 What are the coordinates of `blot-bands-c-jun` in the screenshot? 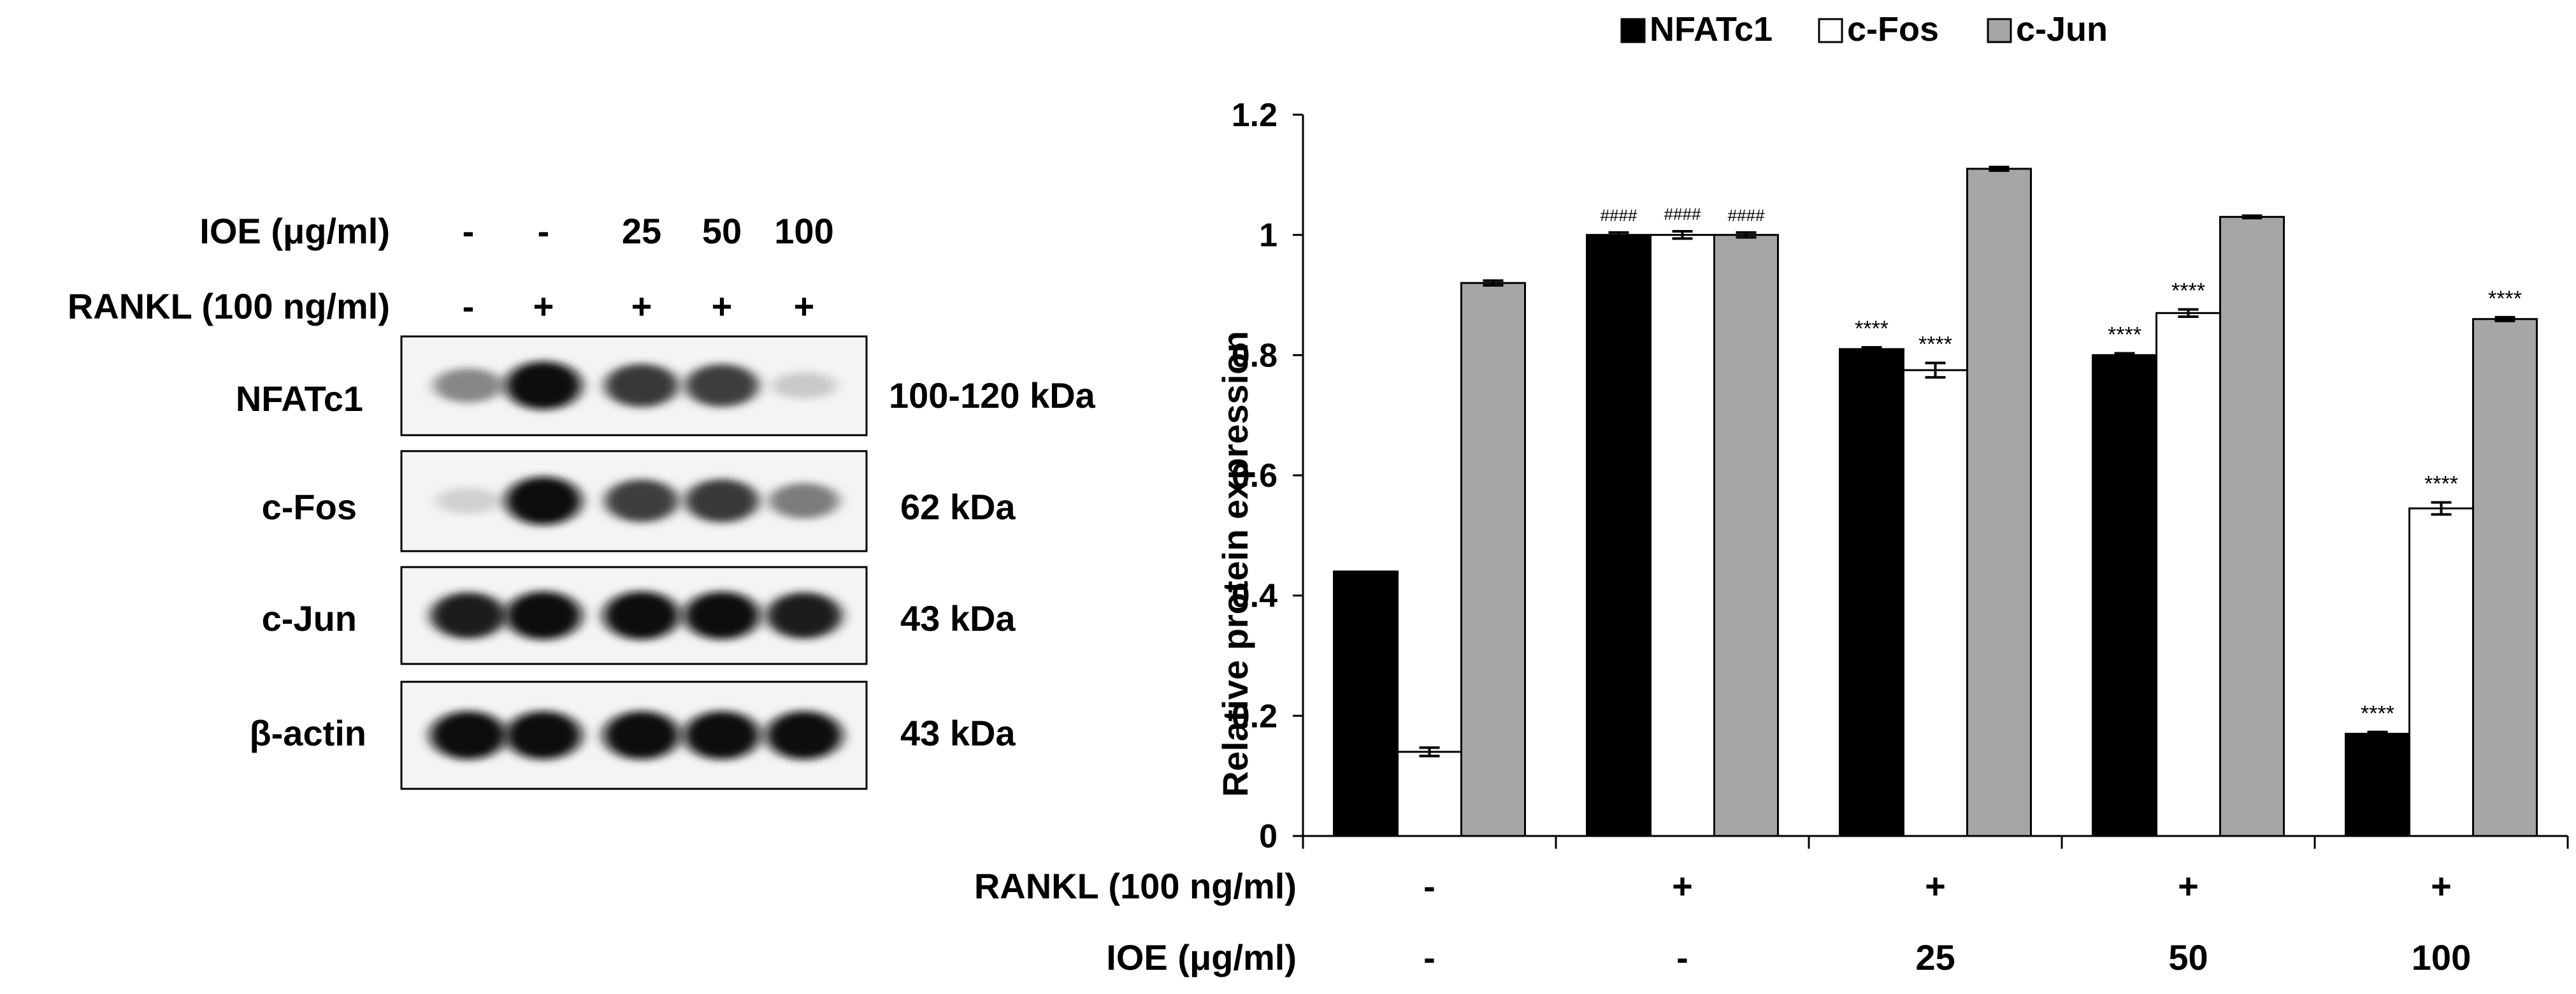 It's located at (636, 615).